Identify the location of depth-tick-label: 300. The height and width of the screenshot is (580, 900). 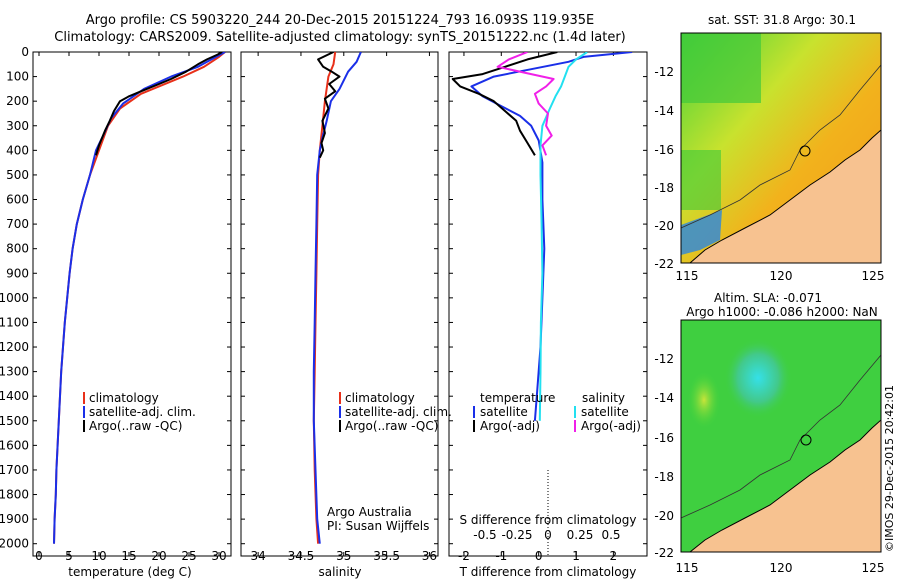
(17, 126).